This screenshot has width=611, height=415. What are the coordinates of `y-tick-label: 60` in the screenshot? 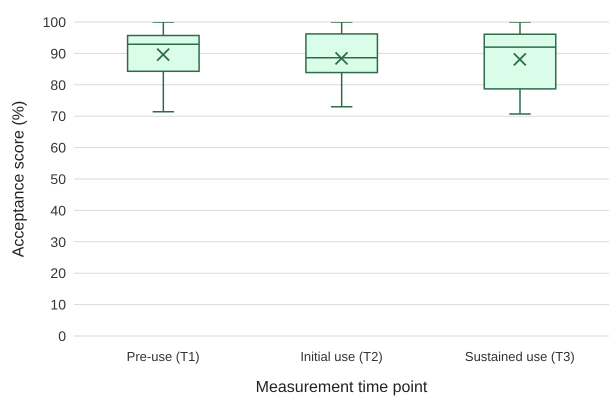 It's located at (58, 148).